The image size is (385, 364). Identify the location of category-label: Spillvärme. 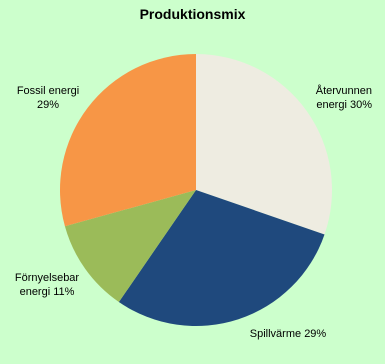
(275, 334).